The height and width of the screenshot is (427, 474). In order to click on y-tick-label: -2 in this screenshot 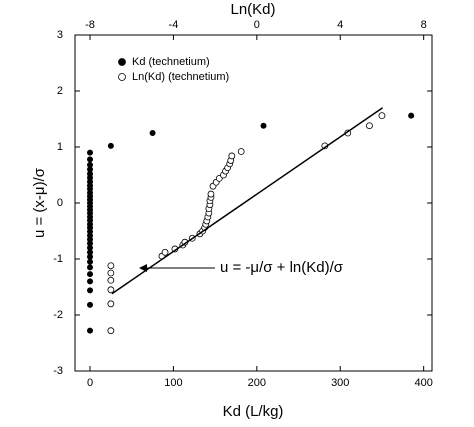, I will do `click(58, 315)`.